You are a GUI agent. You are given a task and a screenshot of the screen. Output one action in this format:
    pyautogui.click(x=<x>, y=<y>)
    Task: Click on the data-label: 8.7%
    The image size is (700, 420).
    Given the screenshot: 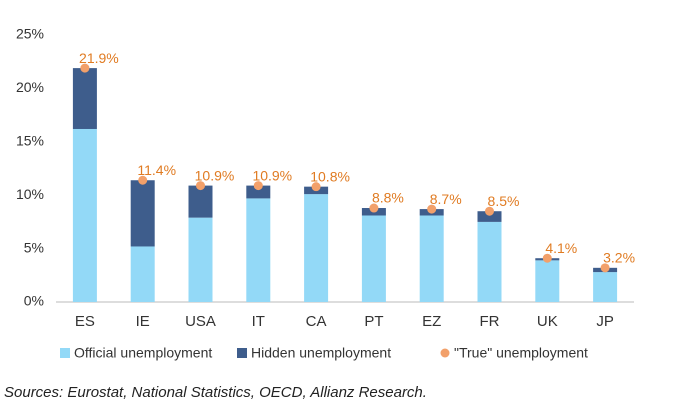 What is the action you would take?
    pyautogui.click(x=446, y=199)
    